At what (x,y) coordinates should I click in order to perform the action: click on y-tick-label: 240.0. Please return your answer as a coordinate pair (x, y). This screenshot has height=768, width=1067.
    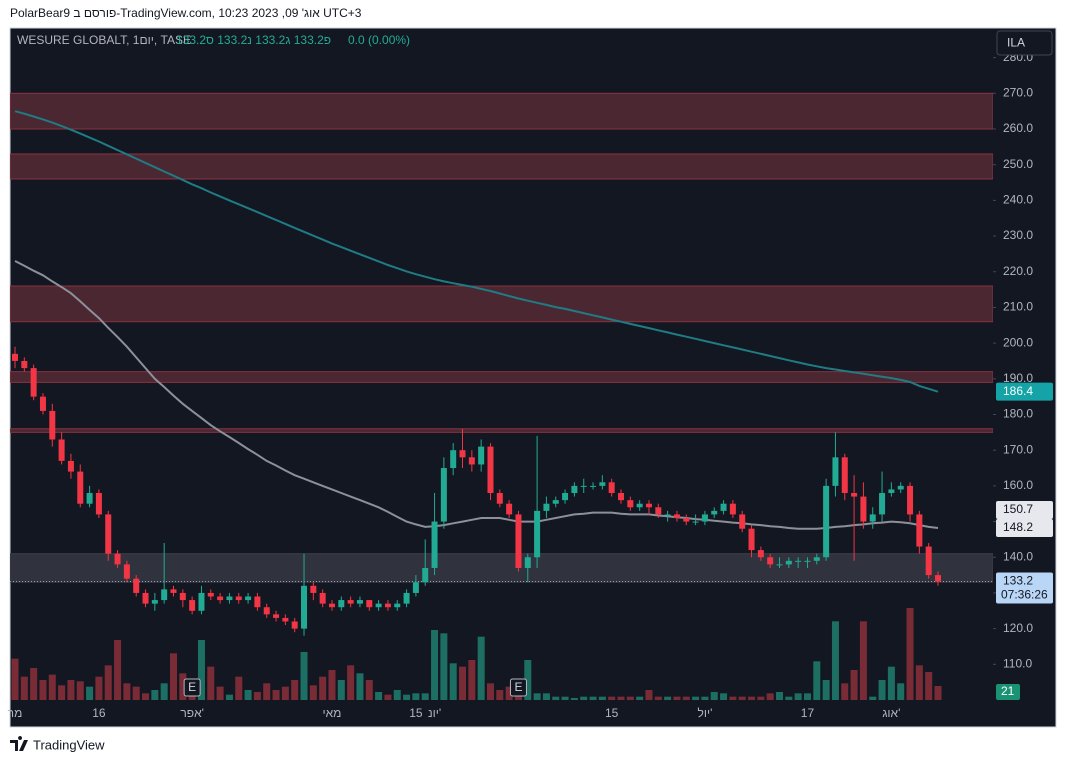
    Looking at the image, I should click on (1018, 200).